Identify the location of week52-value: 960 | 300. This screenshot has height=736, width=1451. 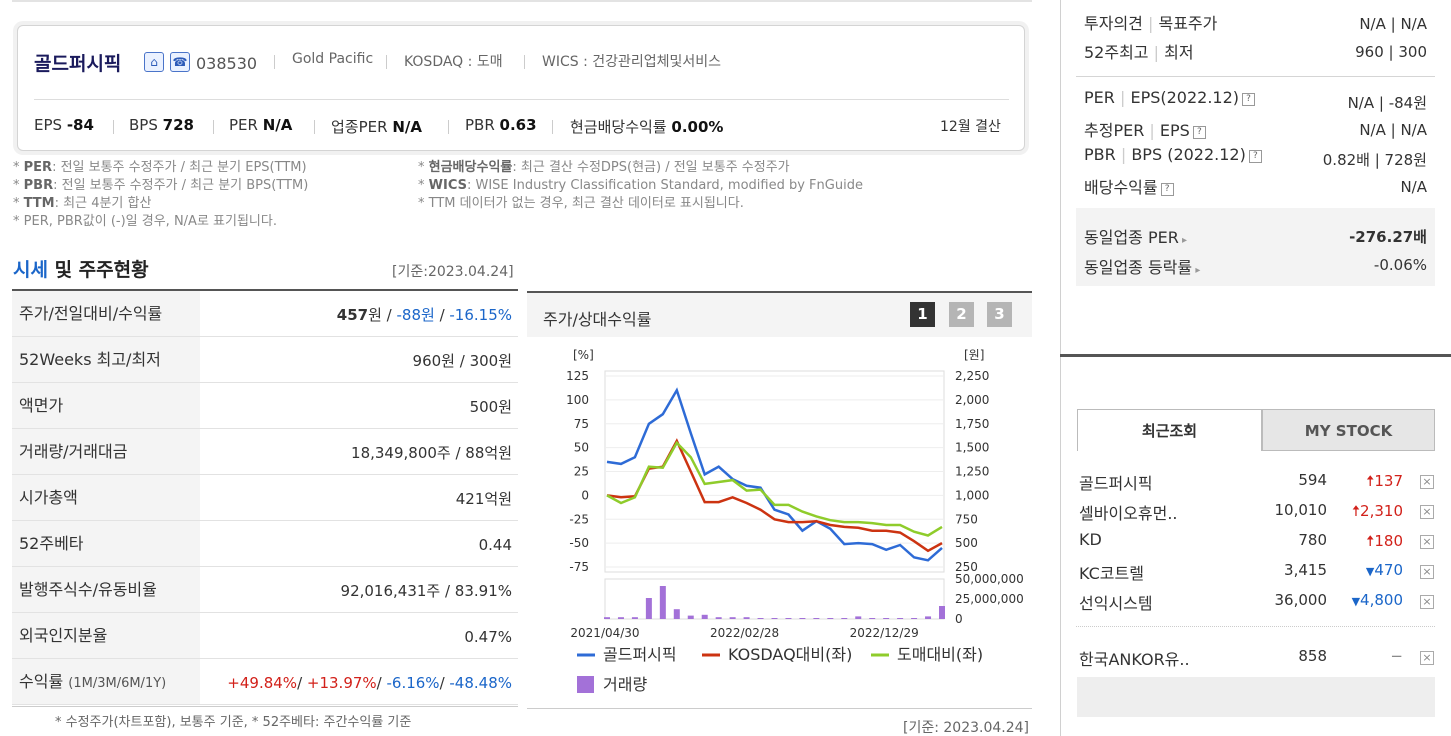
(1391, 52).